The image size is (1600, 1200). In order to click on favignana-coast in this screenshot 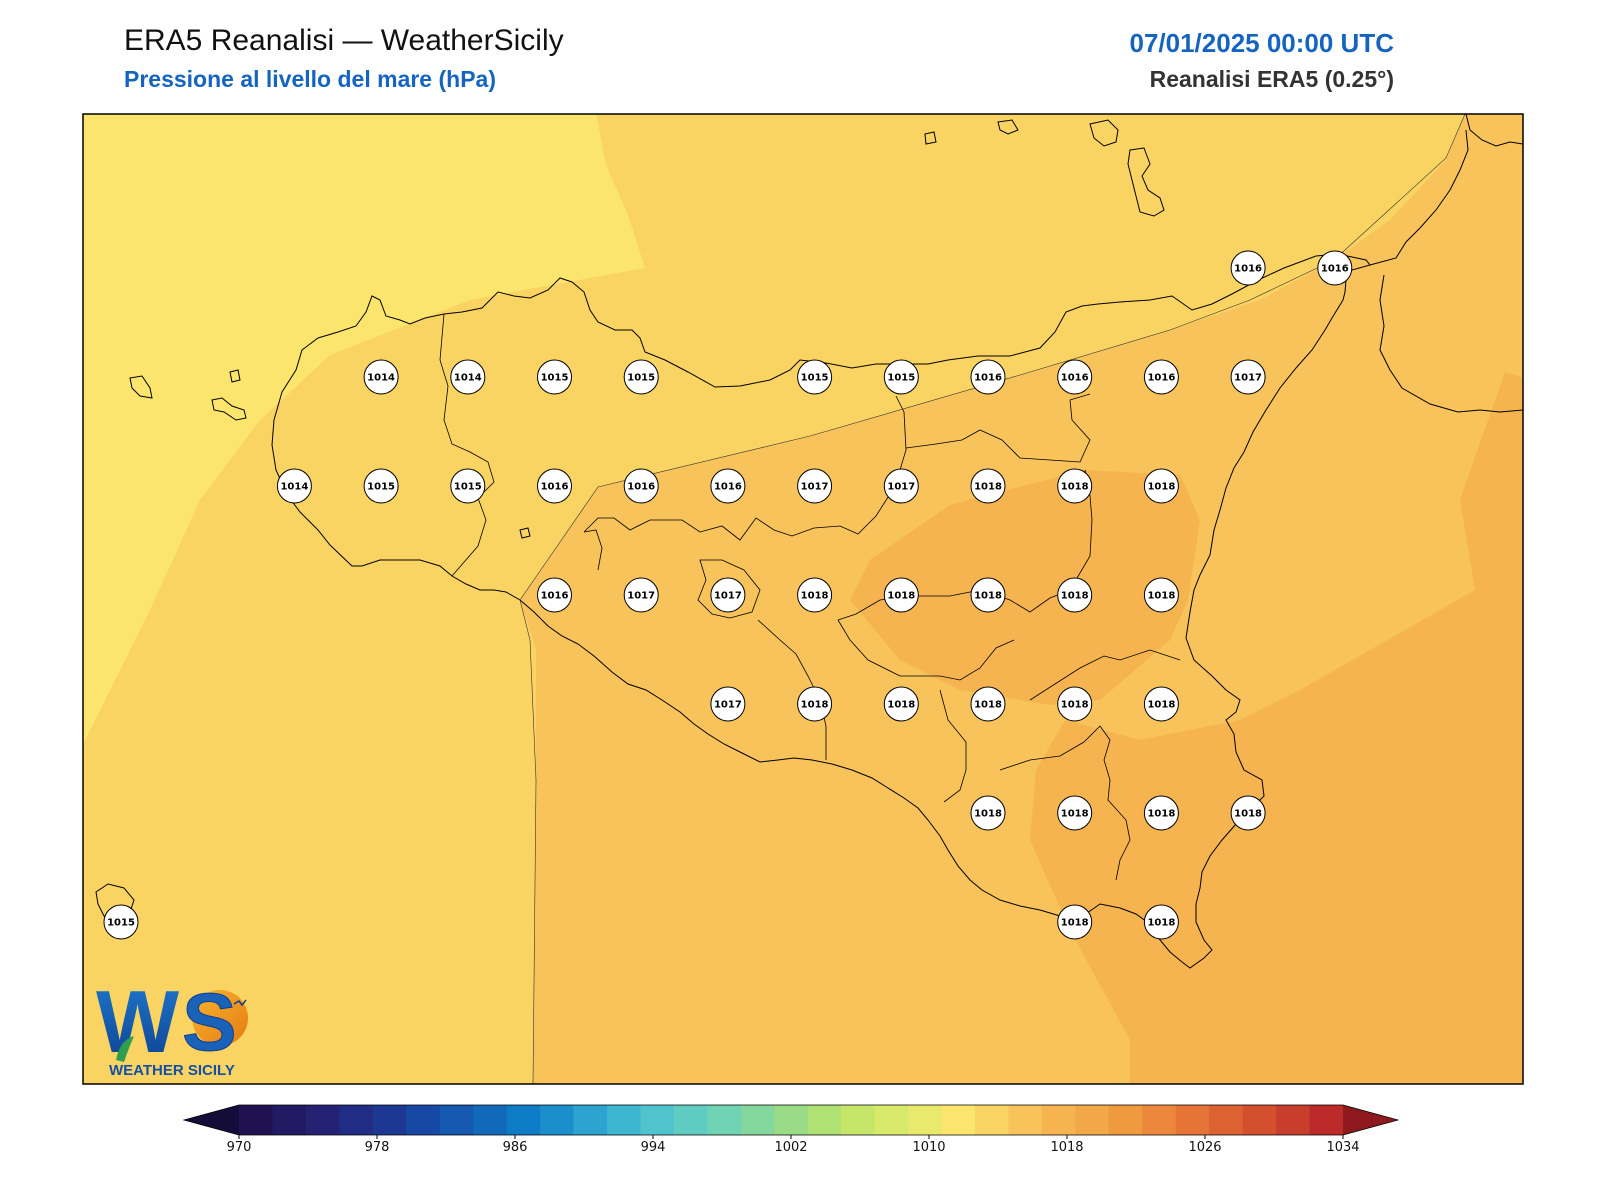, I will do `click(229, 409)`.